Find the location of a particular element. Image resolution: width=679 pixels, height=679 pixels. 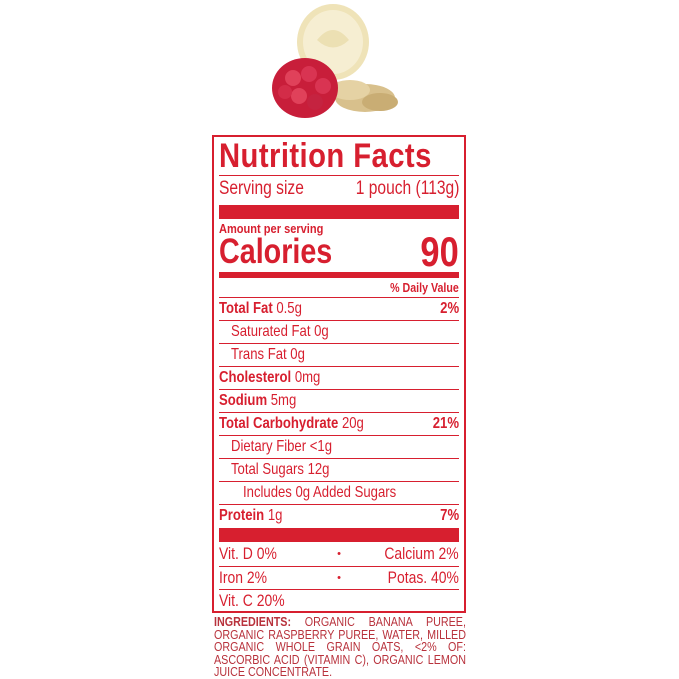

nutrient-row: Dietary Fiber <1g is located at coordinates (339, 447).